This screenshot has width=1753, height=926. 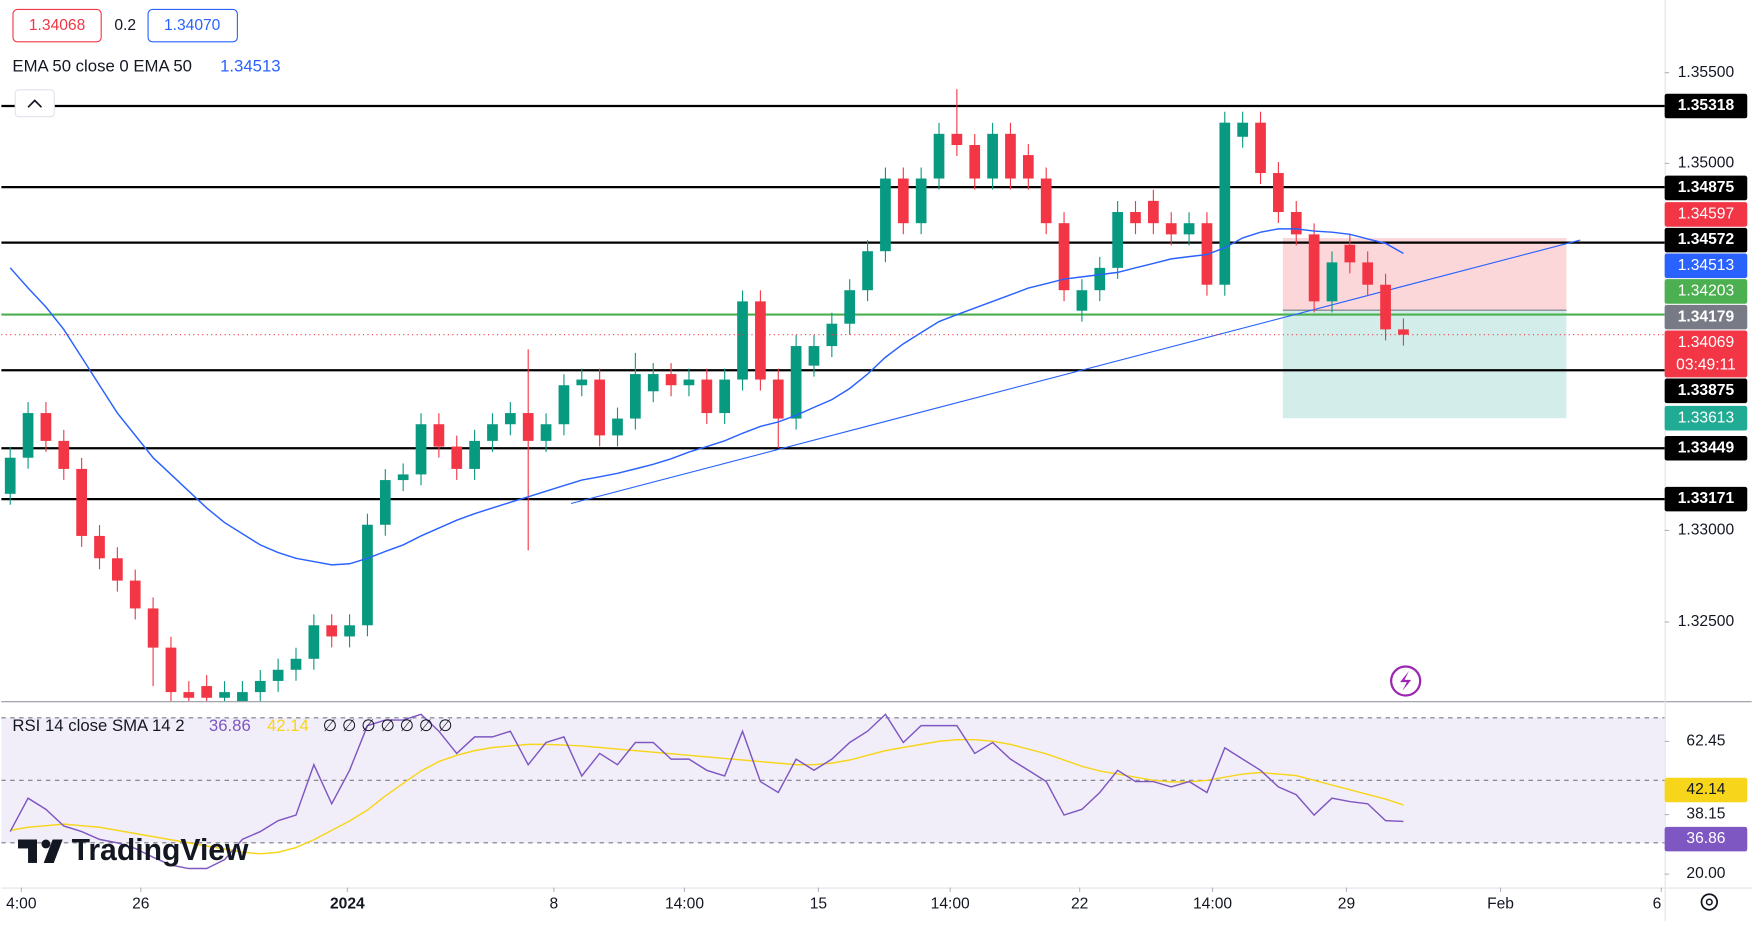 I want to click on stop-zone, so click(x=1424, y=274).